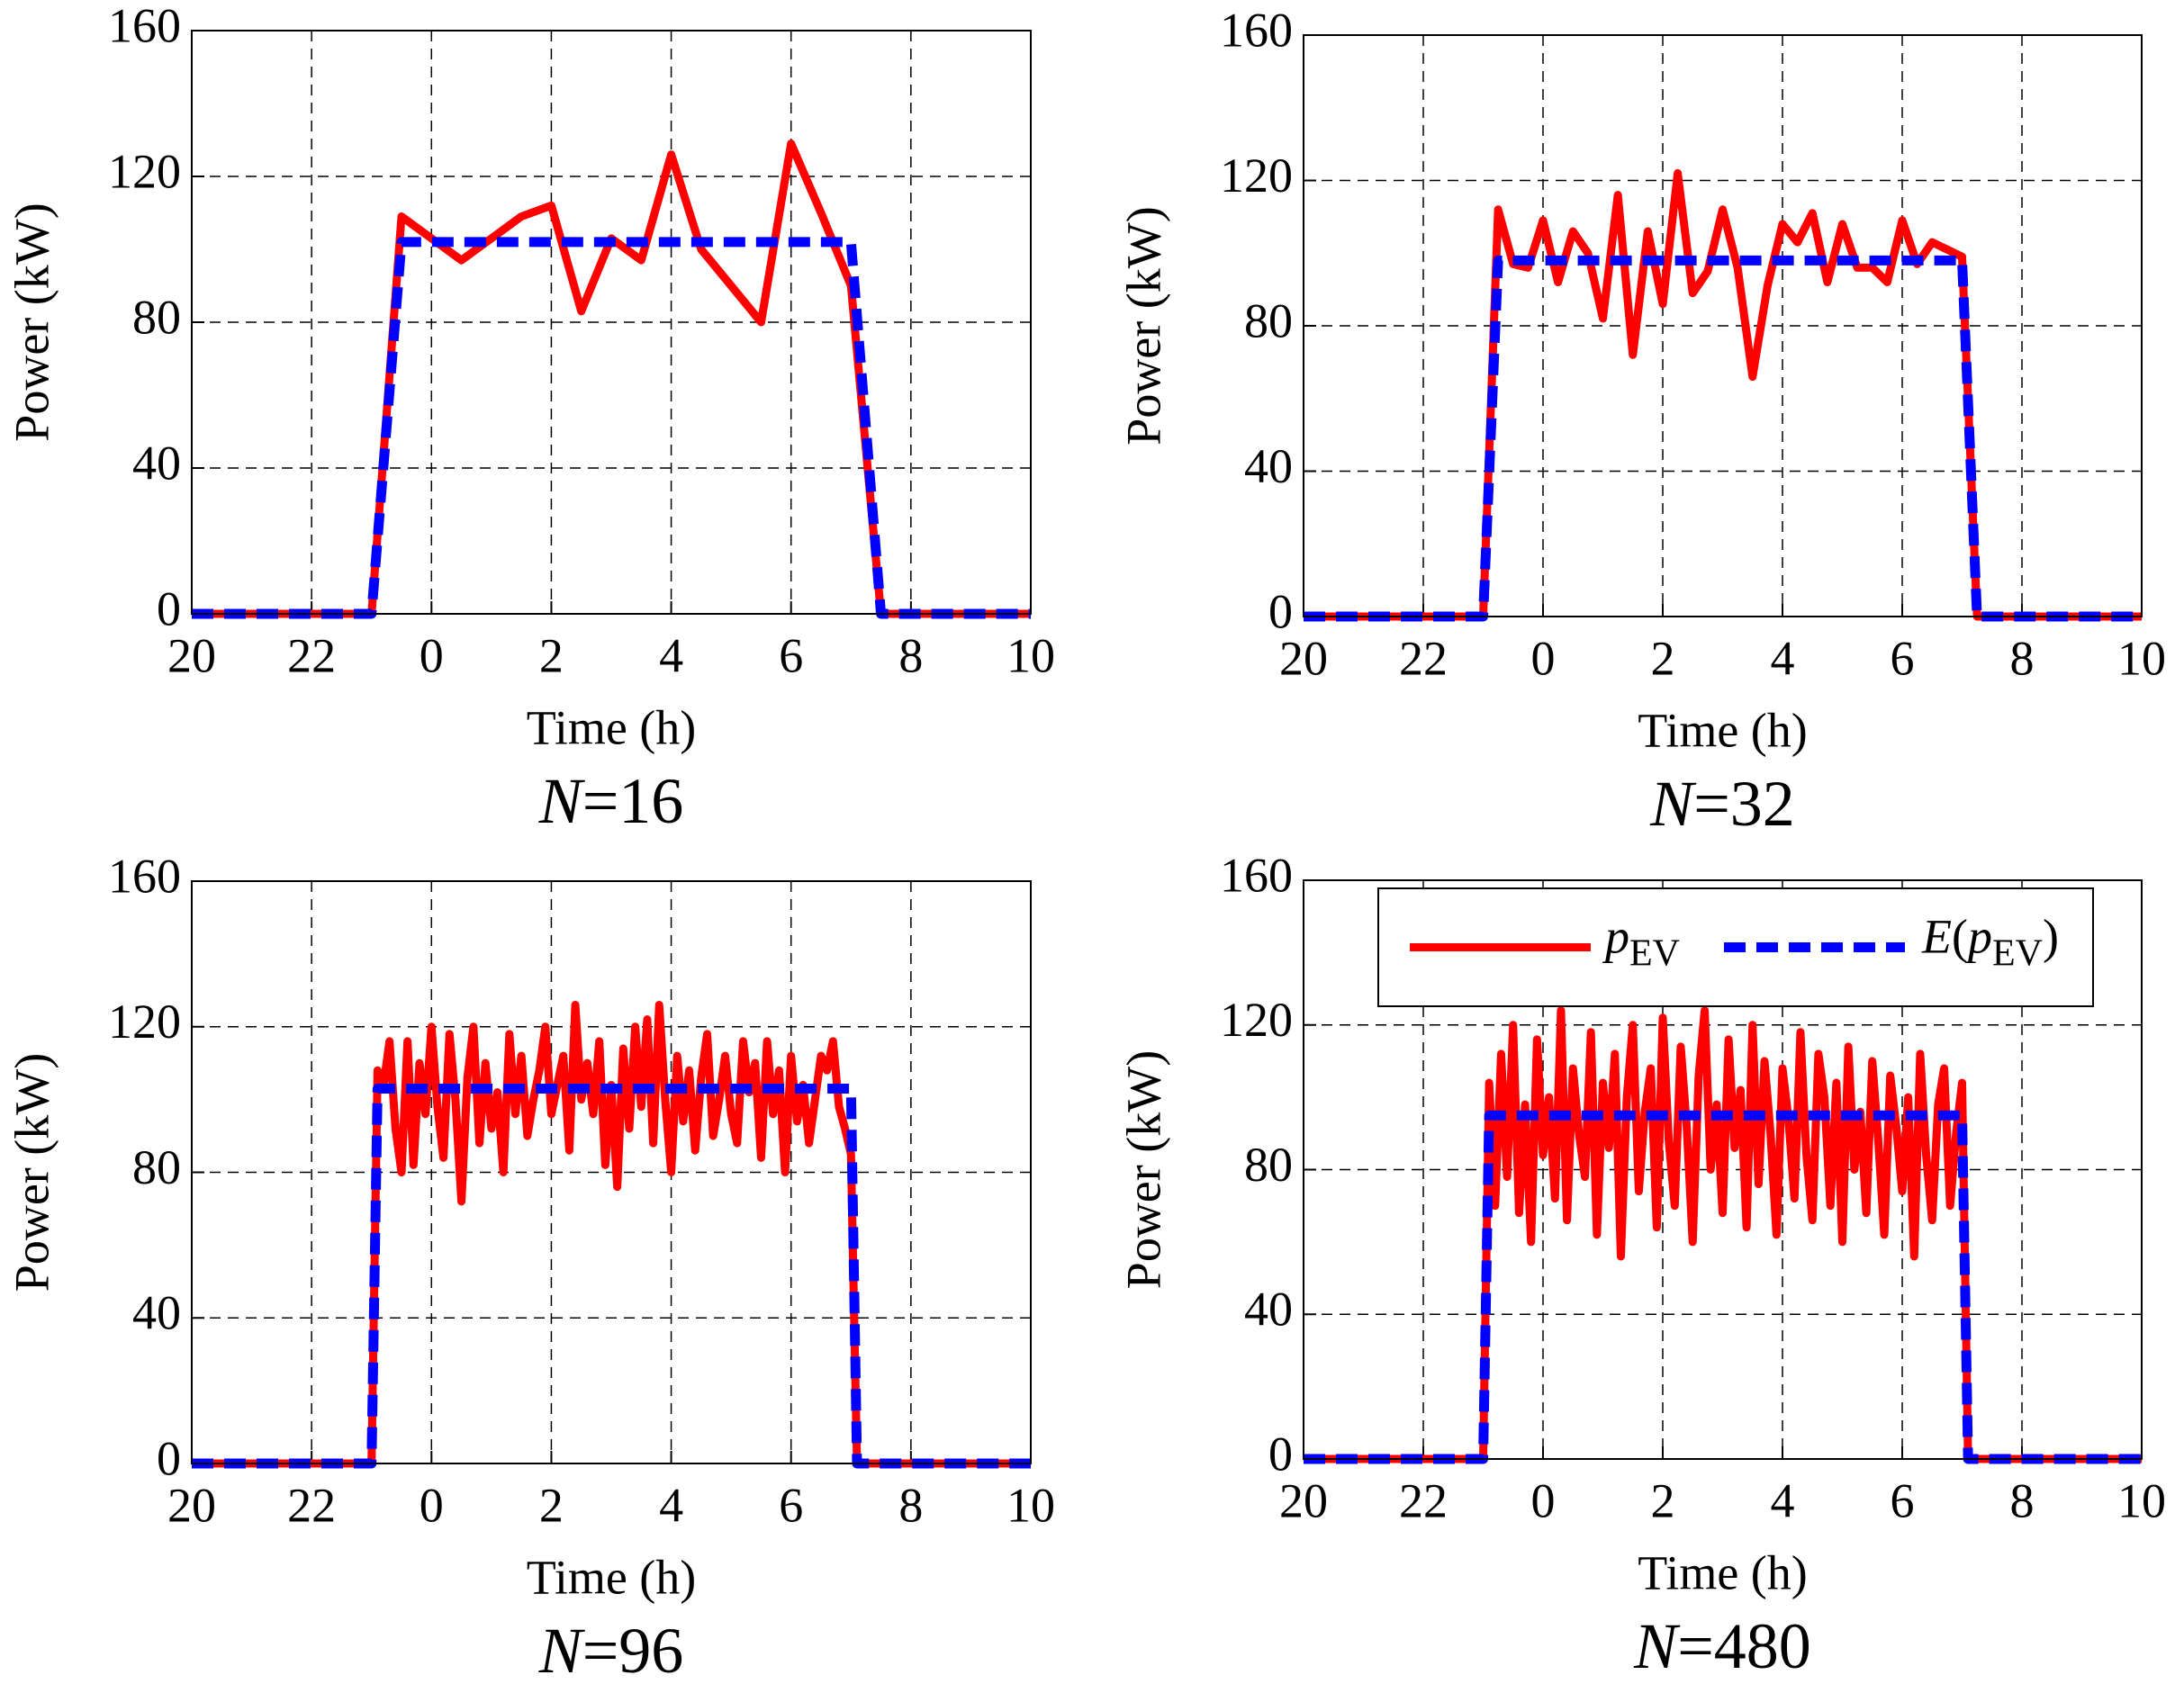  What do you see at coordinates (1722, 804) in the screenshot?
I see `subplot-title: N=32` at bounding box center [1722, 804].